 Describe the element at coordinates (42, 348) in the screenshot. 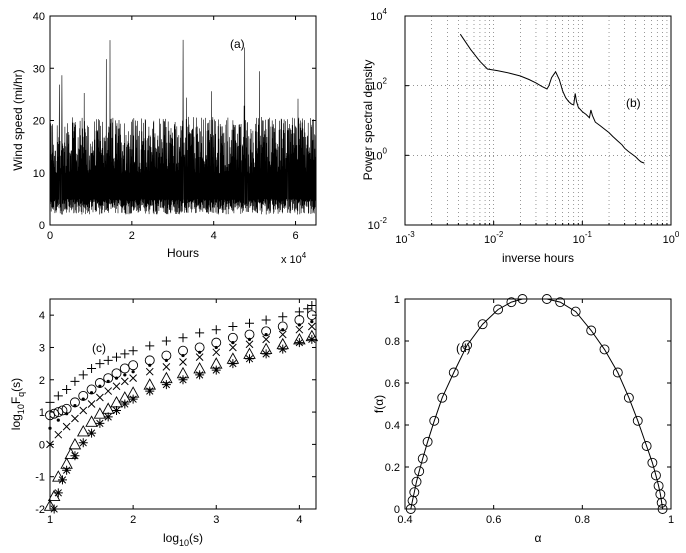

I see `panel-c-ytick-label: 3` at that location.